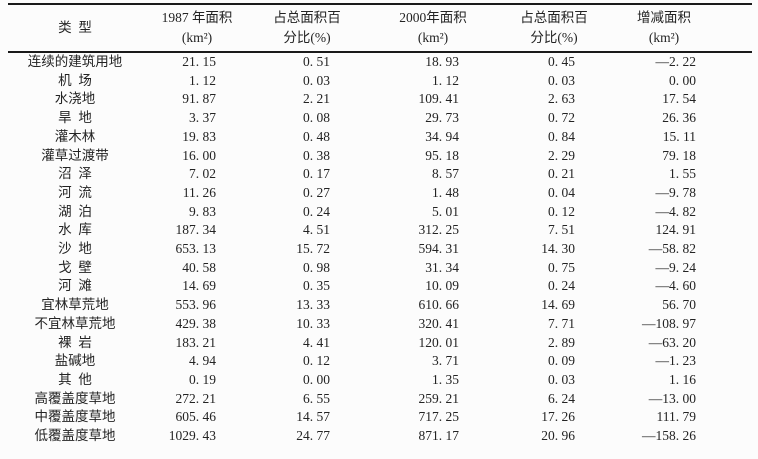 This screenshot has height=459, width=758. What do you see at coordinates (561, 379) in the screenshot?
I see `cell-p2000: 0. 03` at bounding box center [561, 379].